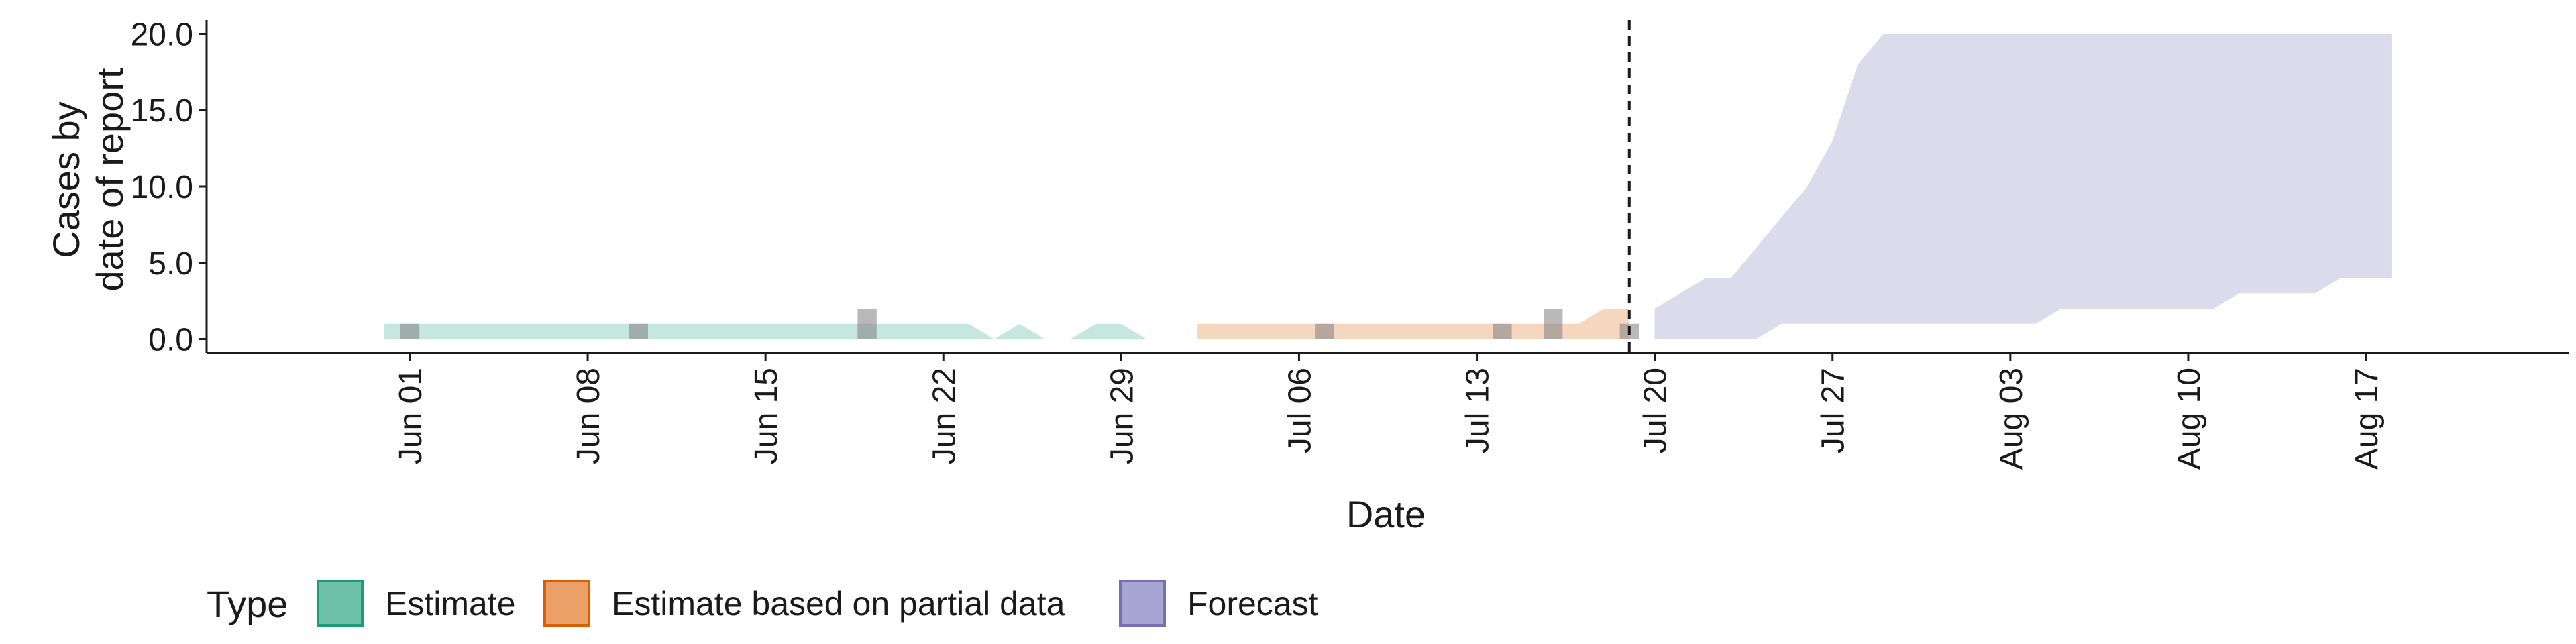 The height and width of the screenshot is (644, 2576). Describe the element at coordinates (411, 416) in the screenshot. I see `x-tick-label: Jun 01` at that location.